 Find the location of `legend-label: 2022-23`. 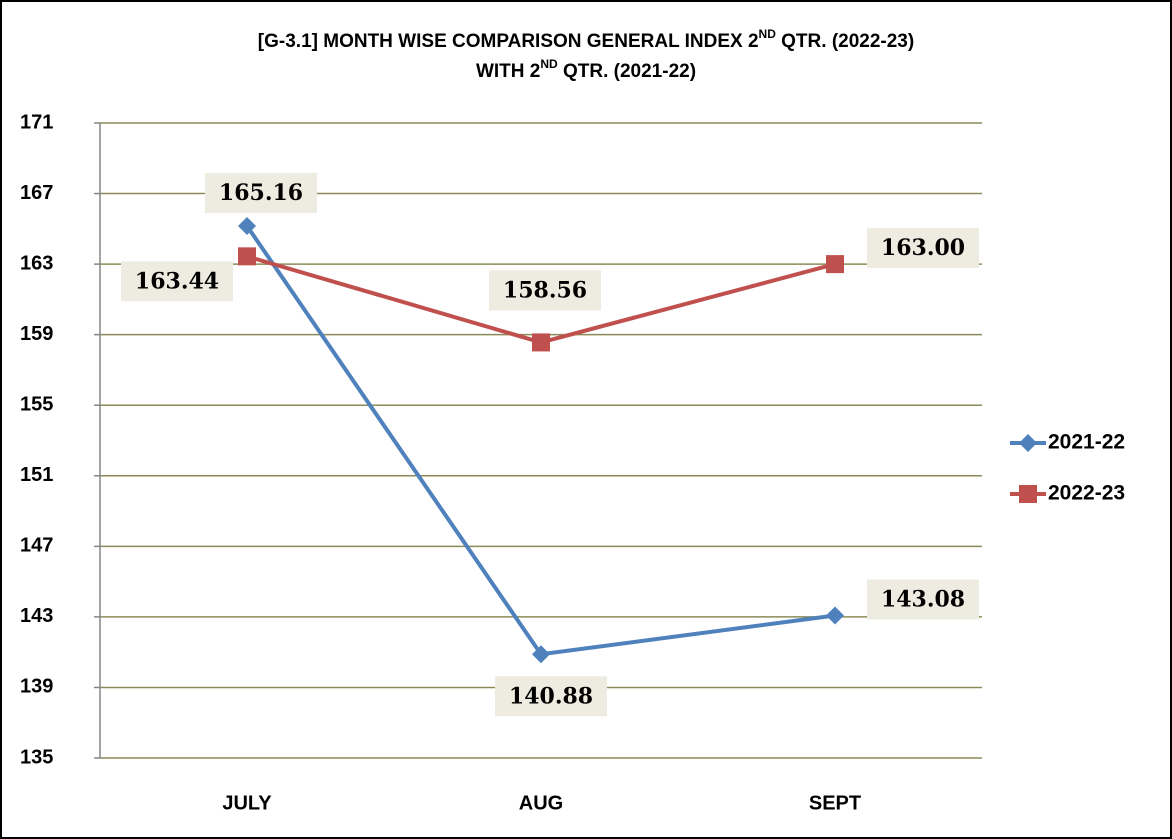

legend-label: 2022-23 is located at coordinates (1086, 493).